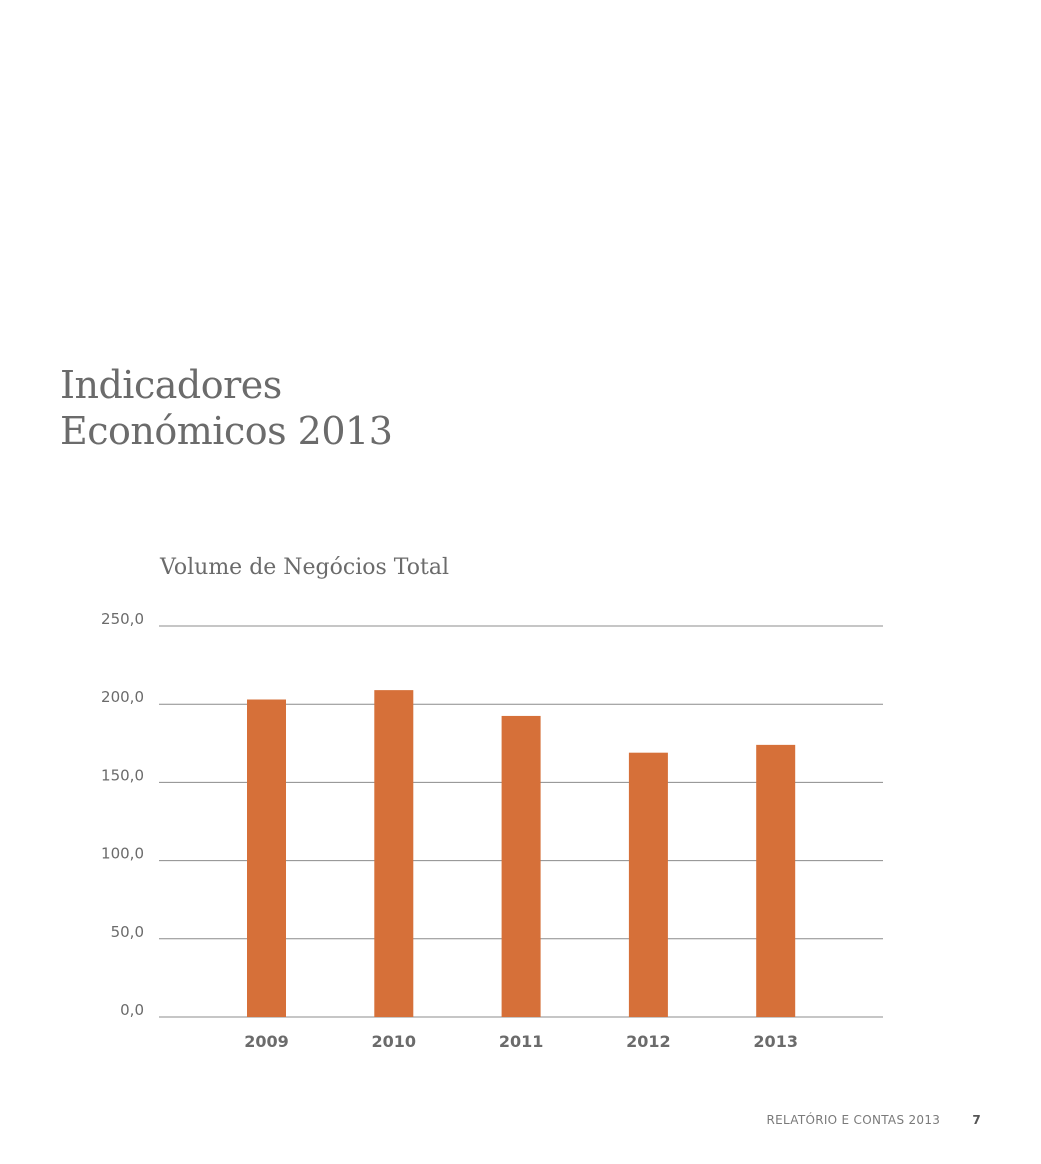 This screenshot has height=1164, width=1041. Describe the element at coordinates (394, 1041) in the screenshot. I see `x-tick-label: 2010` at that location.